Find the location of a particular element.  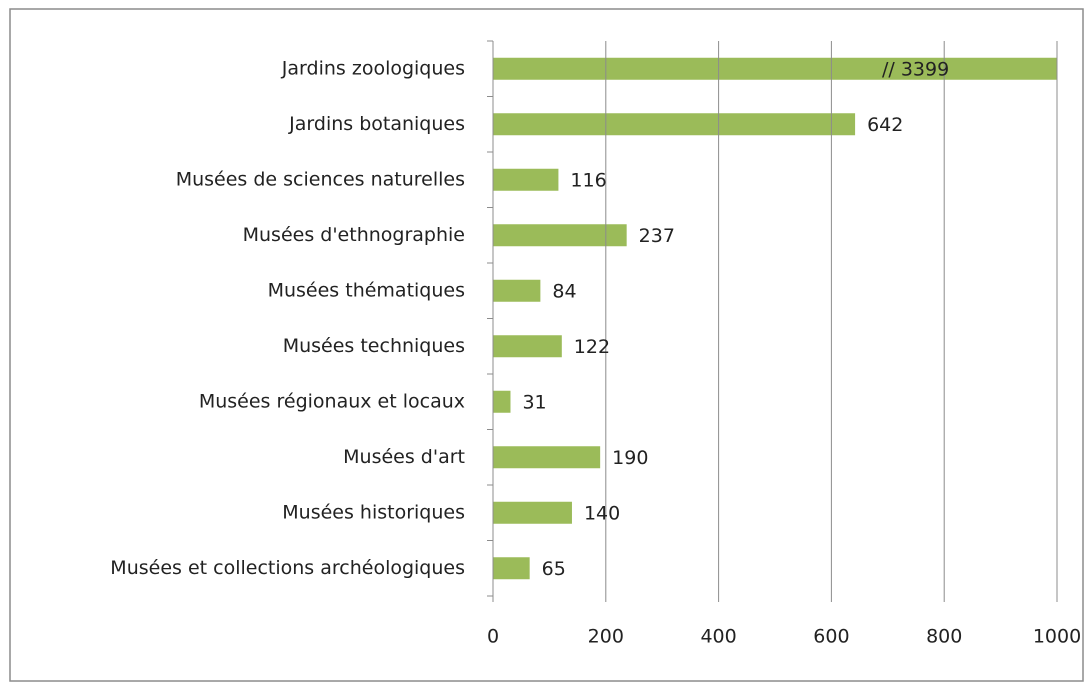

y-tick-label: Jardins botaniques is located at coordinates (376, 124).